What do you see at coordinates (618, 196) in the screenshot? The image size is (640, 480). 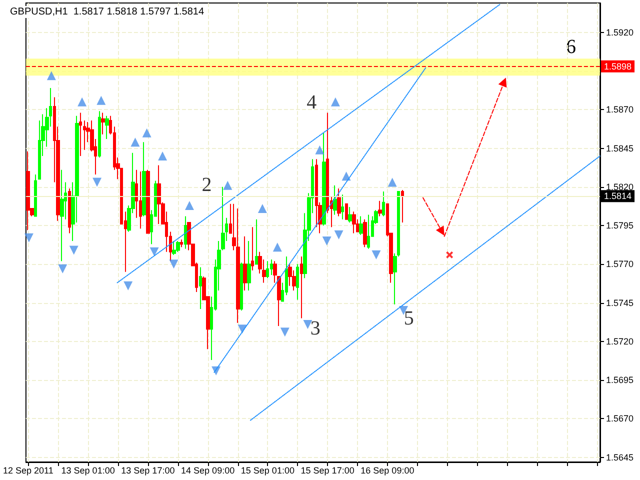 I see `ref-line-label: 1.5814` at bounding box center [618, 196].